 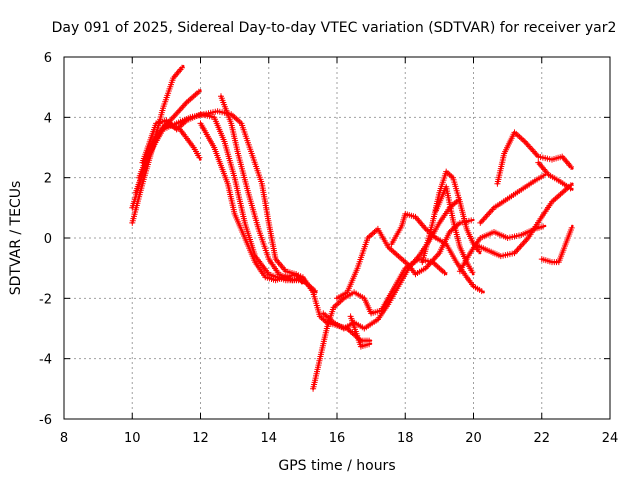 What do you see at coordinates (337, 438) in the screenshot?
I see `x-tick-label: 16` at bounding box center [337, 438].